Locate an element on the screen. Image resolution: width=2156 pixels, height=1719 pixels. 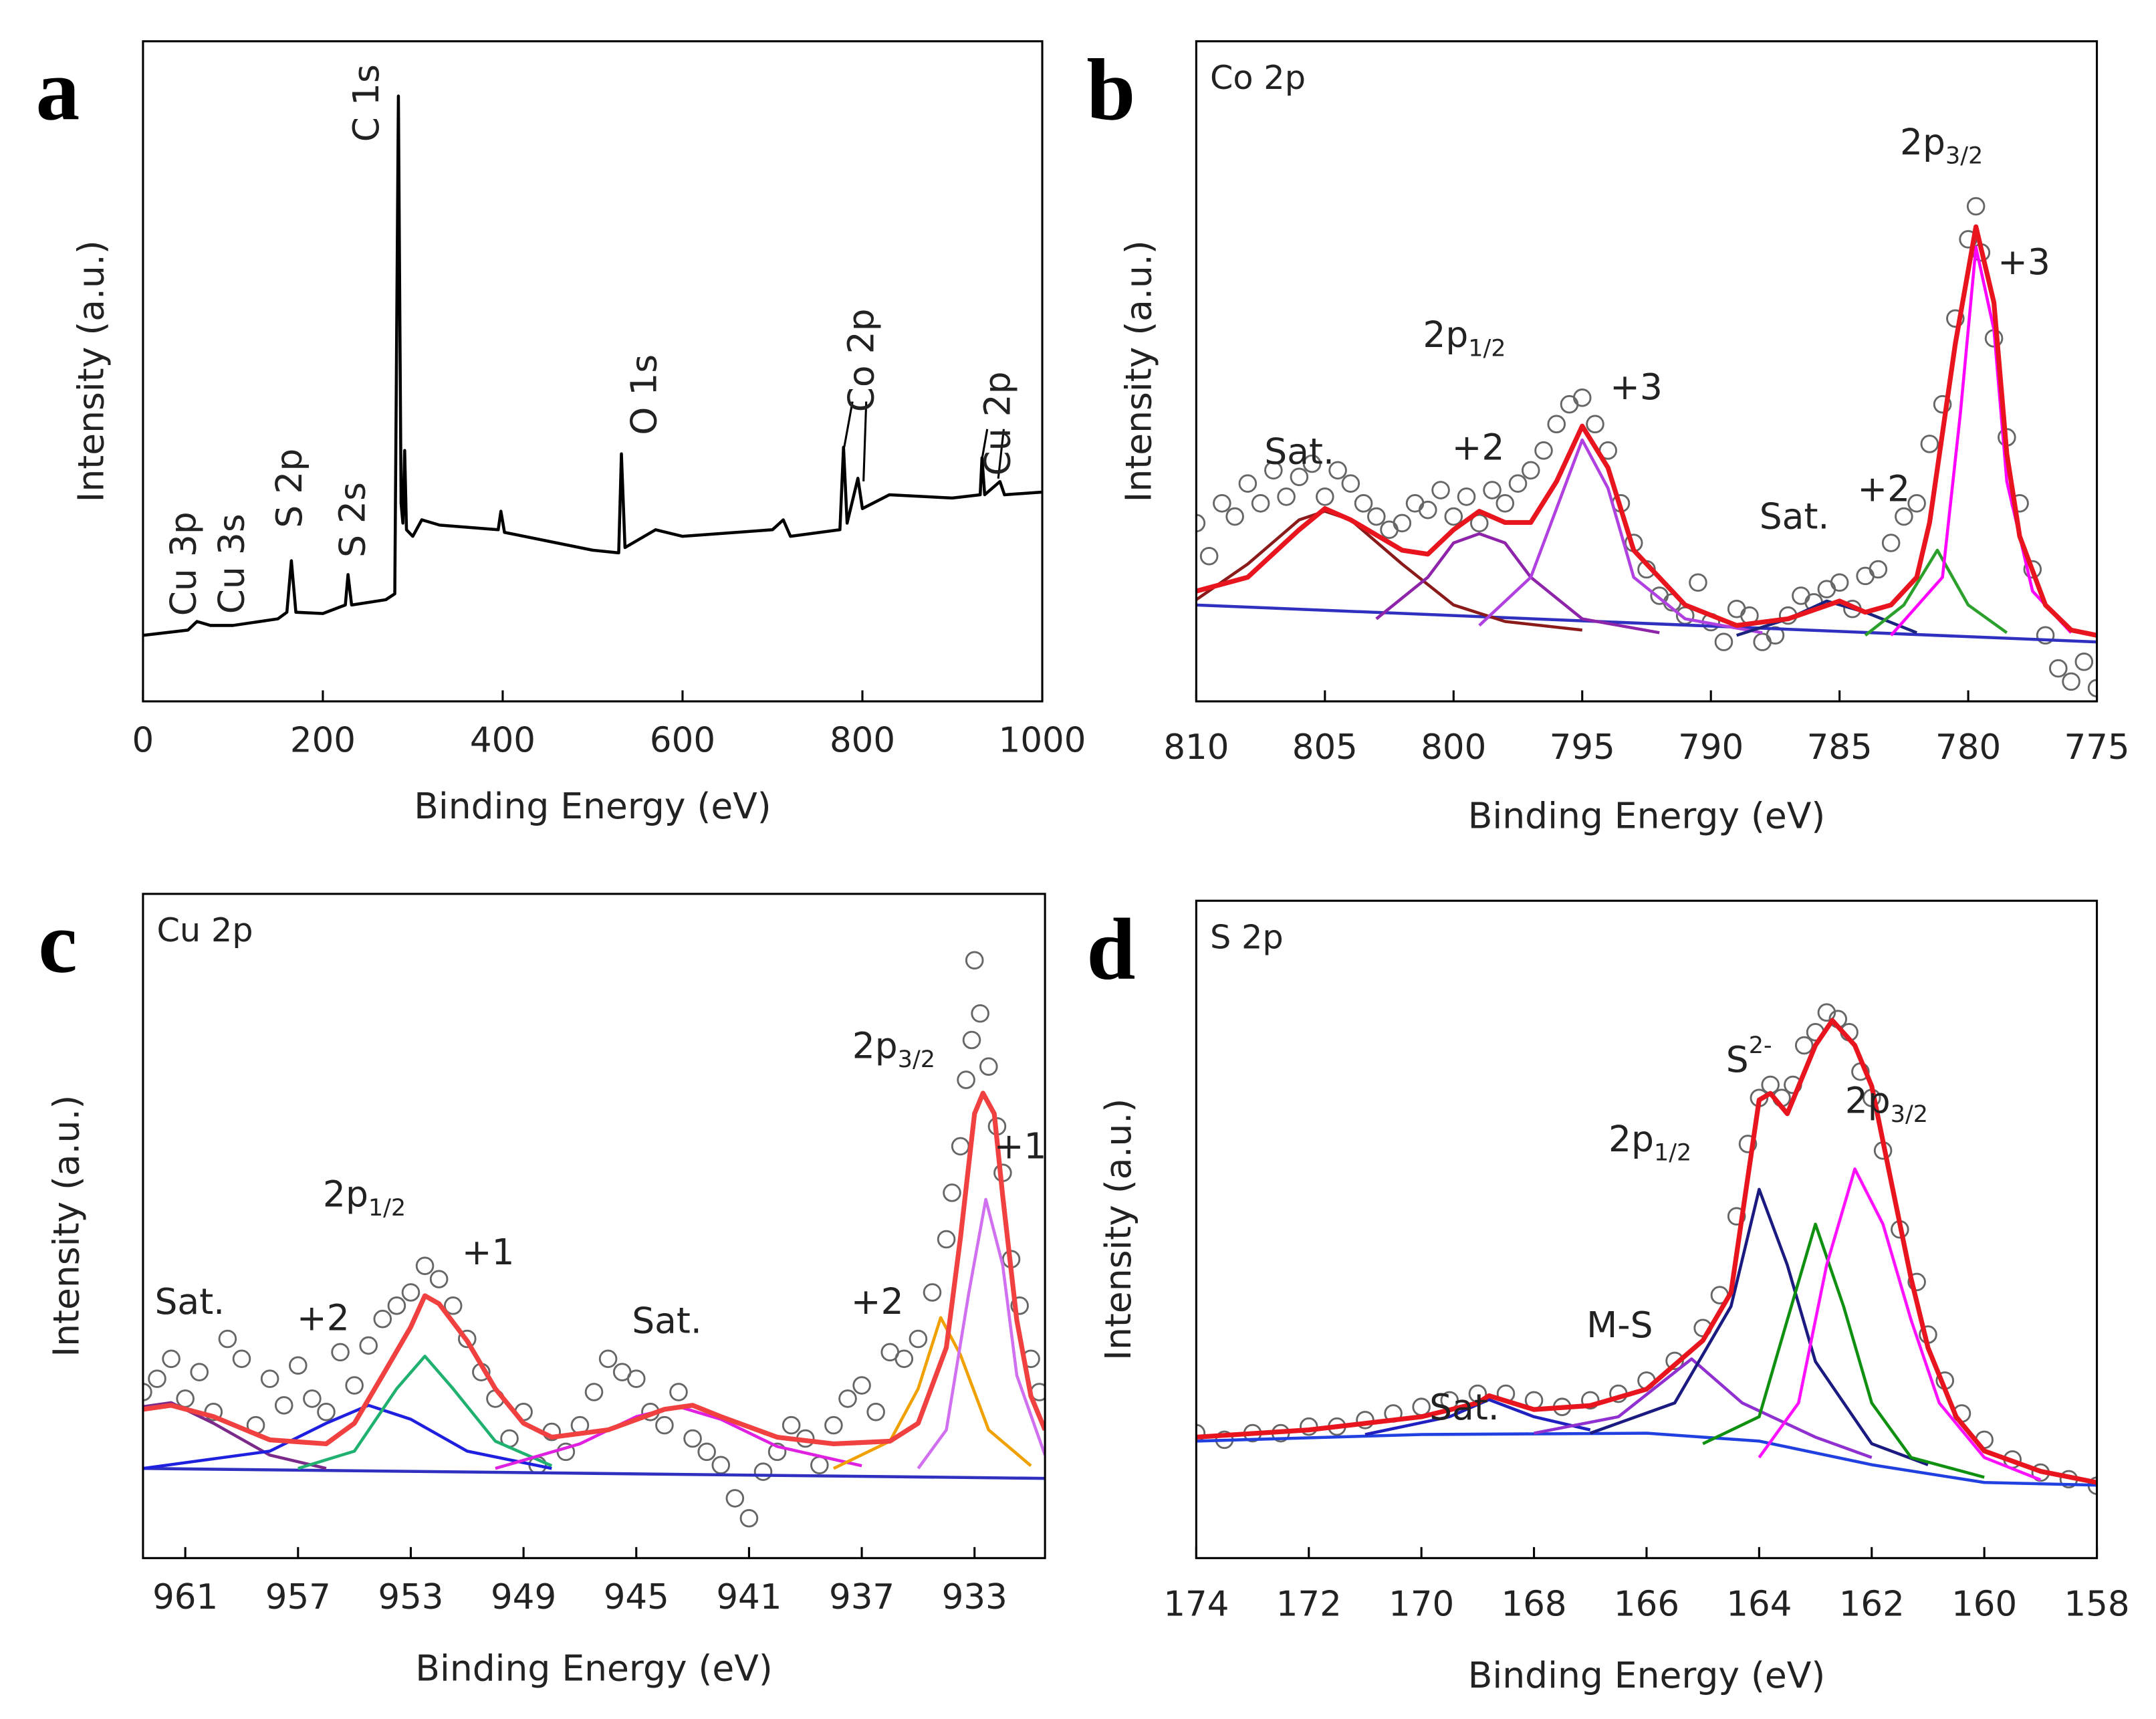
annotation-subscript: 1/2 is located at coordinates (1672, 1153).